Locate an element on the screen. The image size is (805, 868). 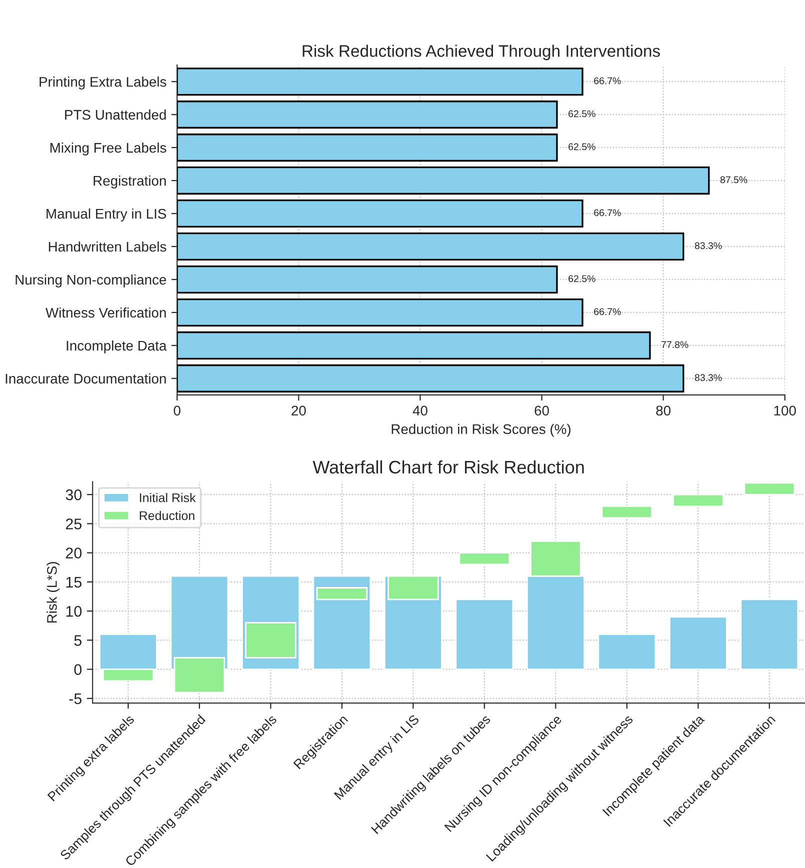
x-axis-title: Reduction in Risk Scores (%) is located at coordinates (481, 430).